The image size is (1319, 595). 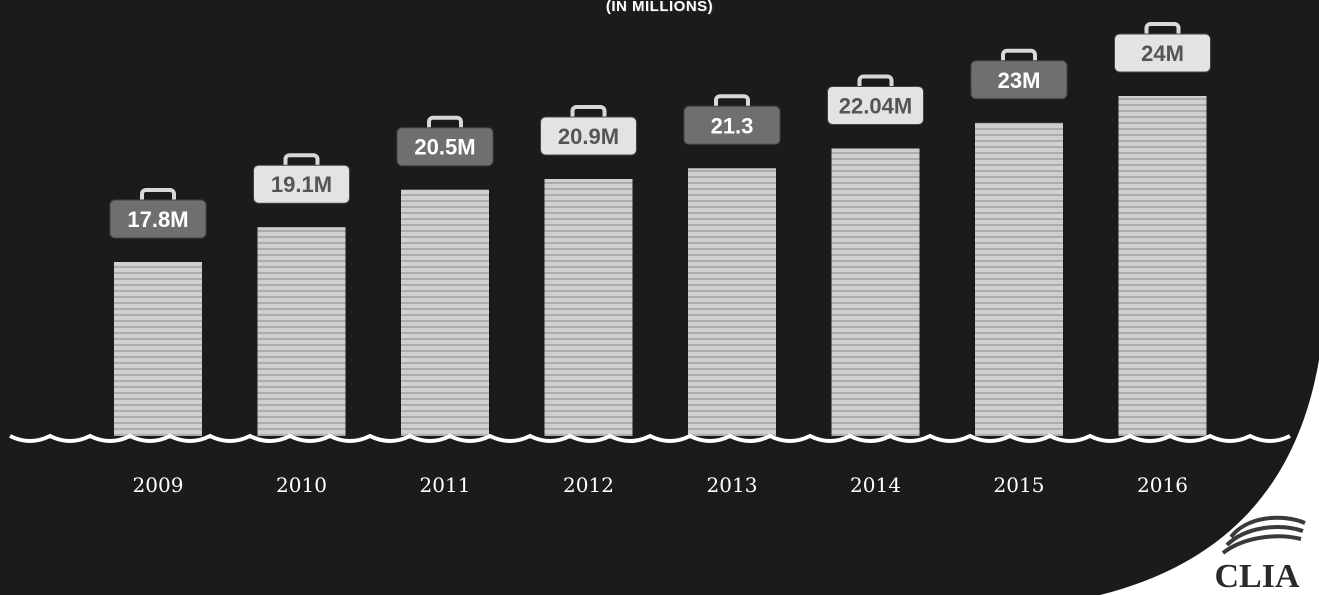 I want to click on x-tick-label-2015: 2015, so click(x=1019, y=485).